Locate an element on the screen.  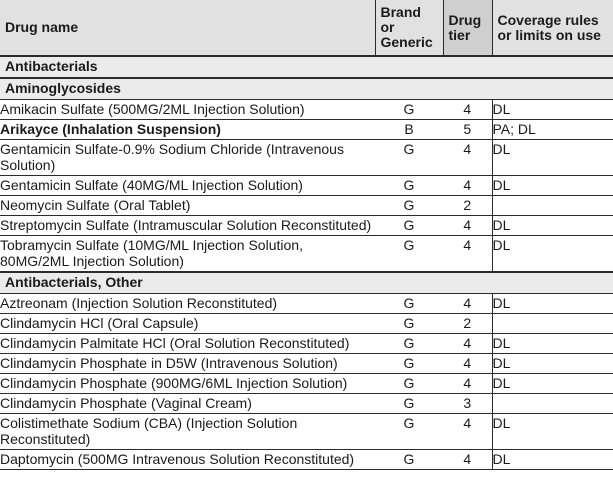
section-label: Antibacterials, Other is located at coordinates (306, 282).